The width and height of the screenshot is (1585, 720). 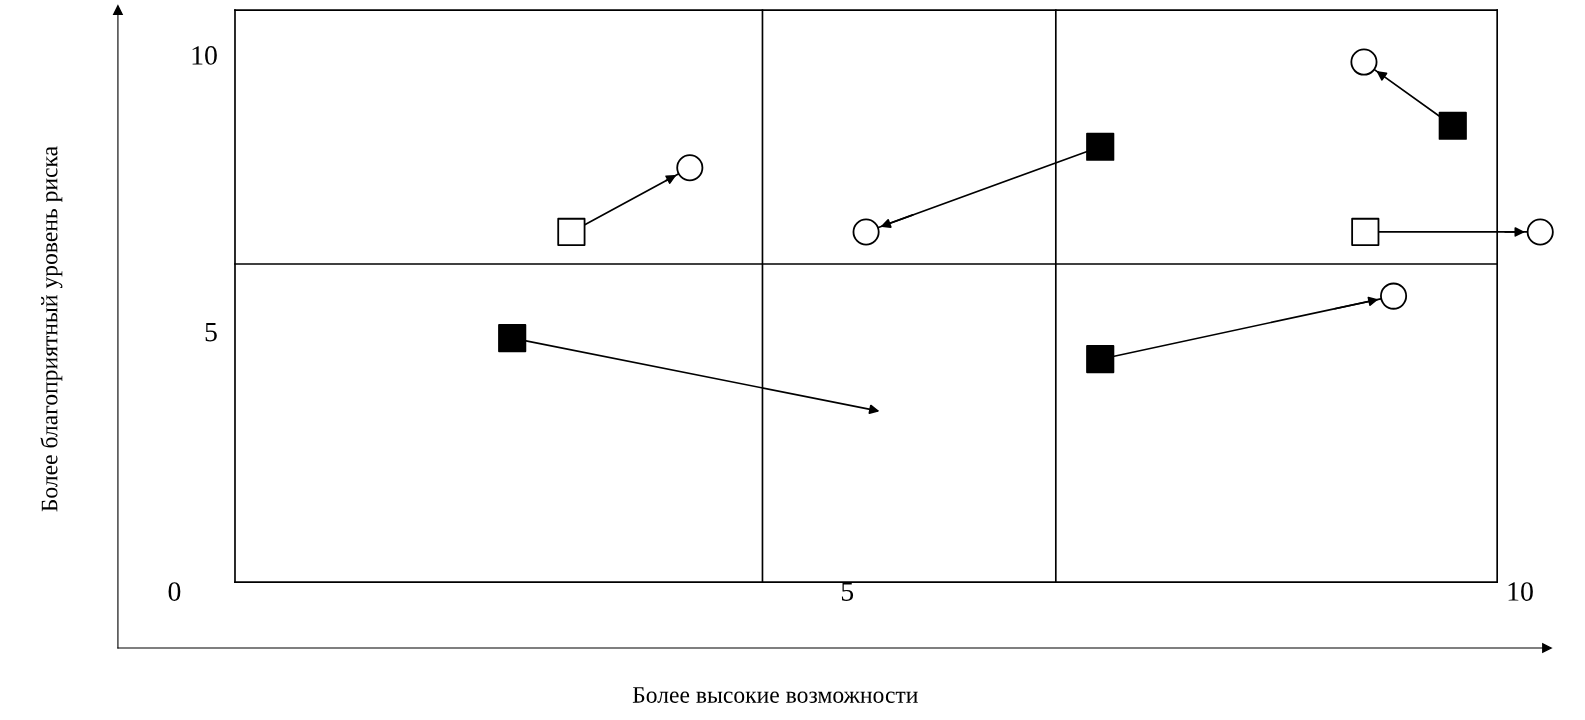 I want to click on y-axis-title: Более благоприятный уровень риска, so click(x=51, y=329).